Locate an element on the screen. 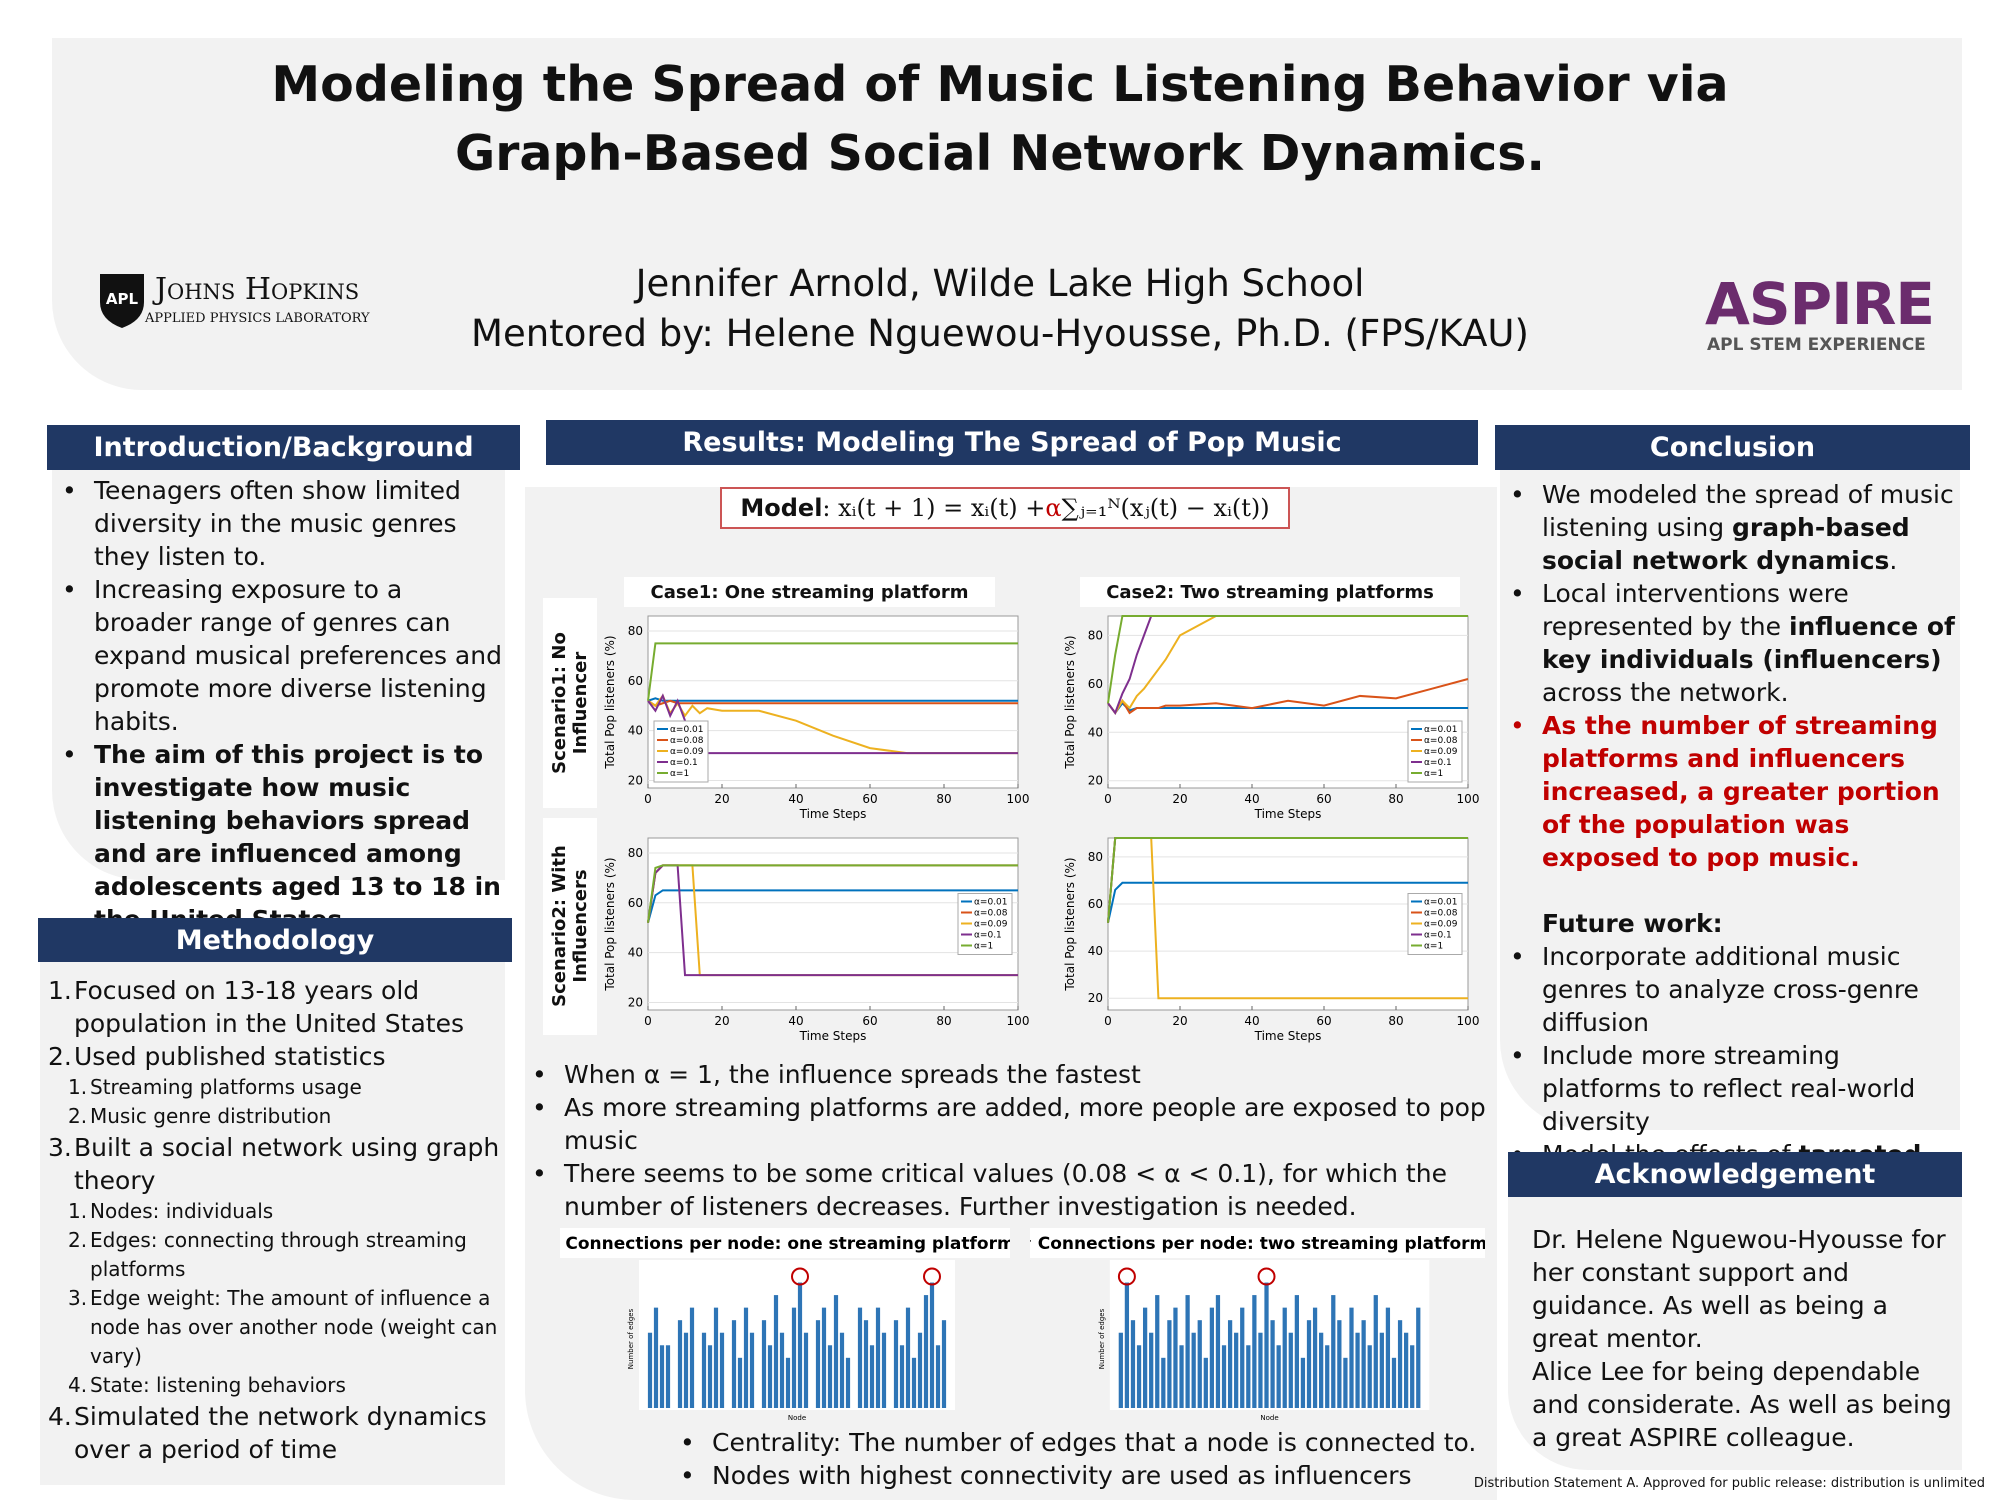 The height and width of the screenshot is (1500, 2000). text-run: Streaming platforms usage is located at coordinates (226, 1087).